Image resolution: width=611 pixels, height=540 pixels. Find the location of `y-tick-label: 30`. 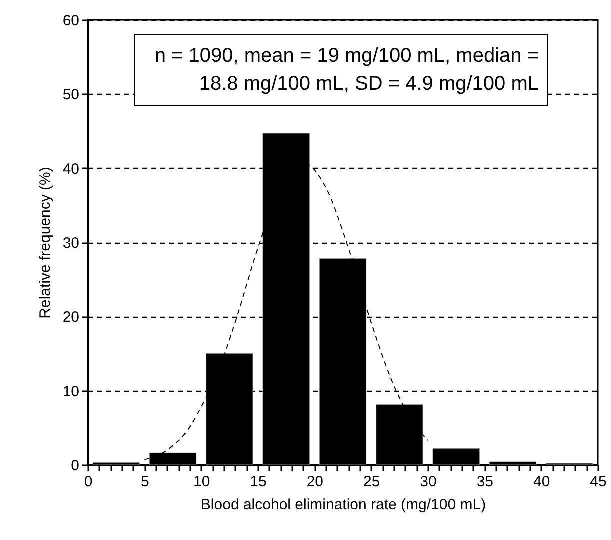

y-tick-label: 30 is located at coordinates (71, 243).